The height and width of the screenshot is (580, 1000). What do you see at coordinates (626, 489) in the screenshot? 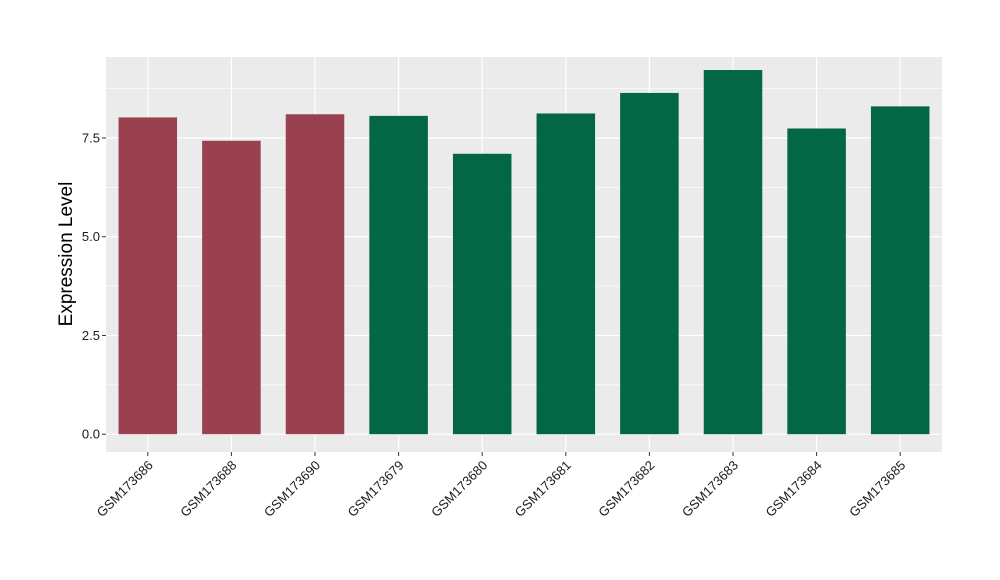
I see `x-tick-label: GSM173682` at bounding box center [626, 489].